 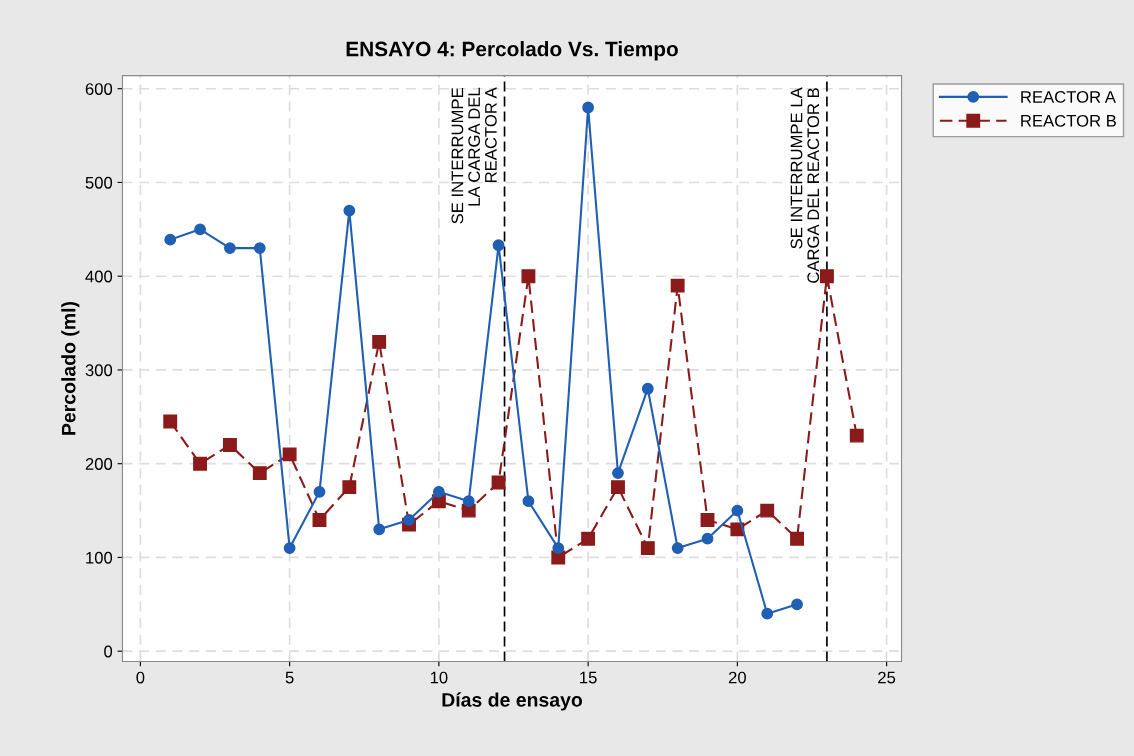 What do you see at coordinates (99, 182) in the screenshot?
I see `y-tick-label: 500` at bounding box center [99, 182].